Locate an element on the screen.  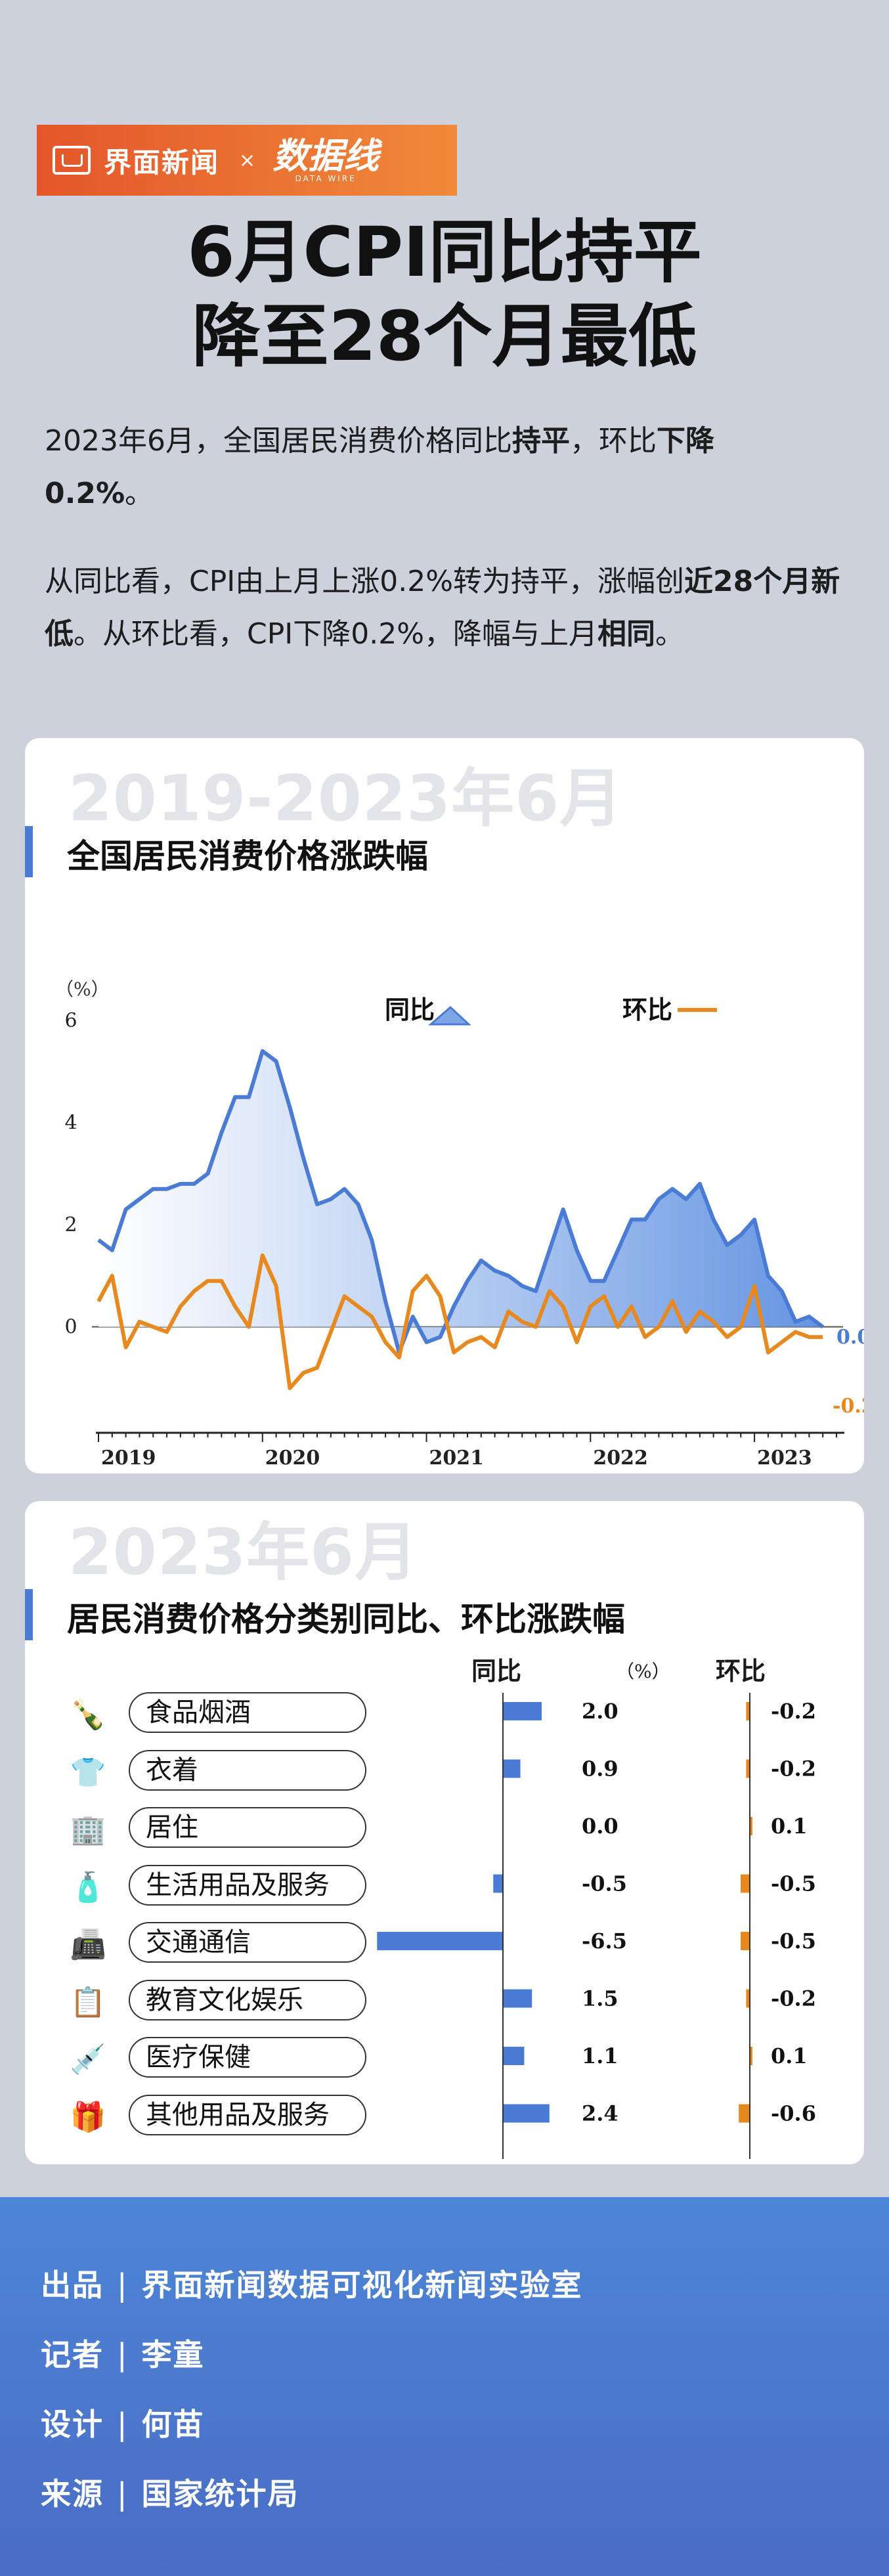
credit-designer: 设计 | 何苗 is located at coordinates (123, 2425).